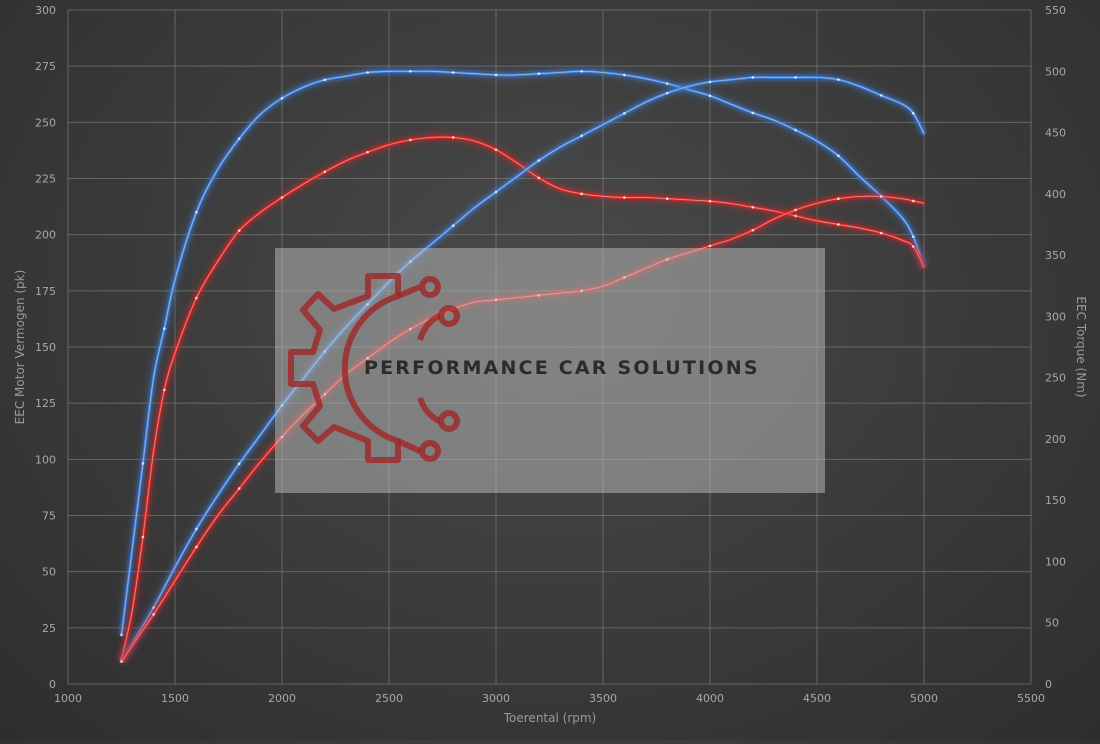  I want to click on y-right-tick-label: 500, so click(1055, 71).